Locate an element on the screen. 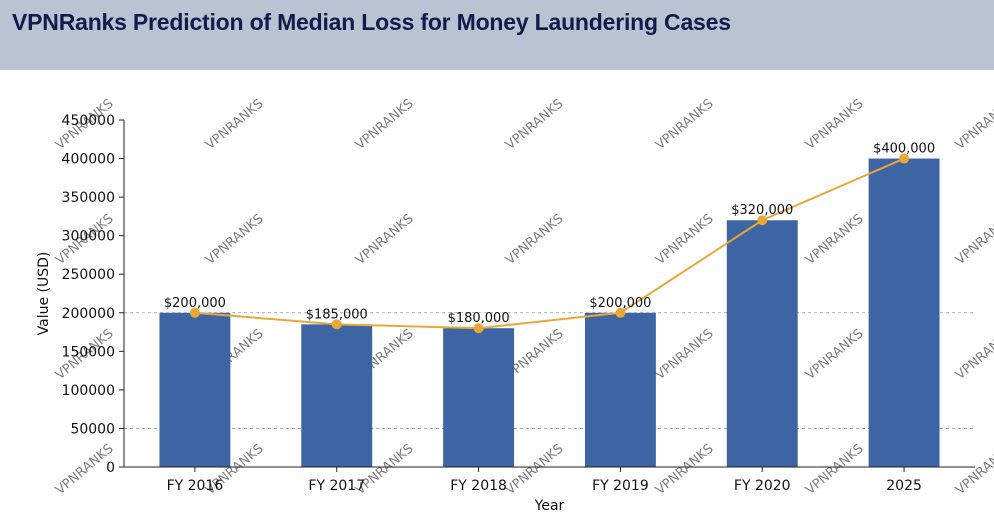 Image resolution: width=994 pixels, height=528 pixels. y-tick-label: 150000 is located at coordinates (88, 352).